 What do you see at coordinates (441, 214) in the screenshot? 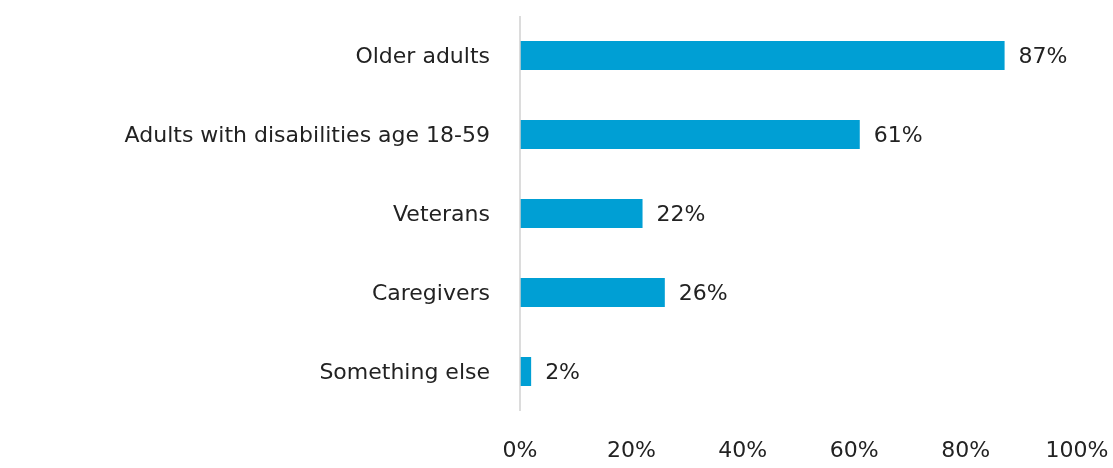
I see `y-tick-label: Veterans` at bounding box center [441, 214].